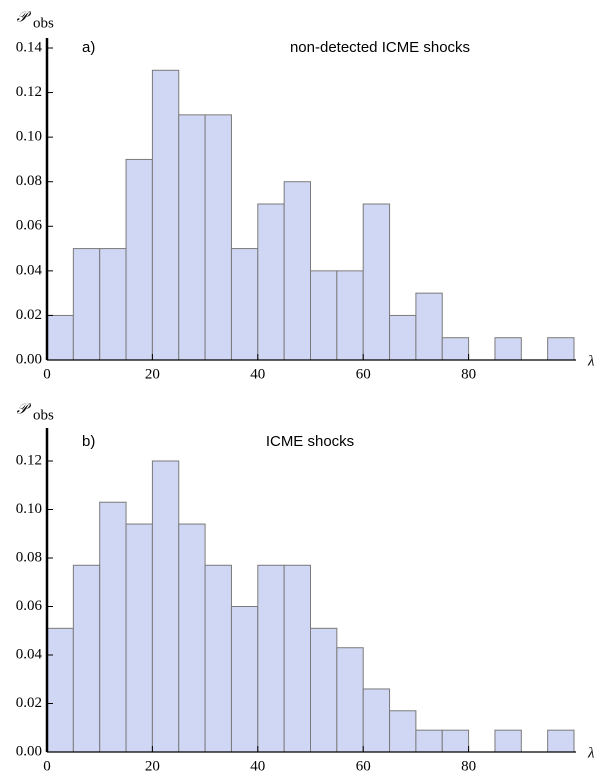 Image resolution: width=600 pixels, height=783 pixels. What do you see at coordinates (380, 47) in the screenshot?
I see `annotation: non-detected ICME shocks` at bounding box center [380, 47].